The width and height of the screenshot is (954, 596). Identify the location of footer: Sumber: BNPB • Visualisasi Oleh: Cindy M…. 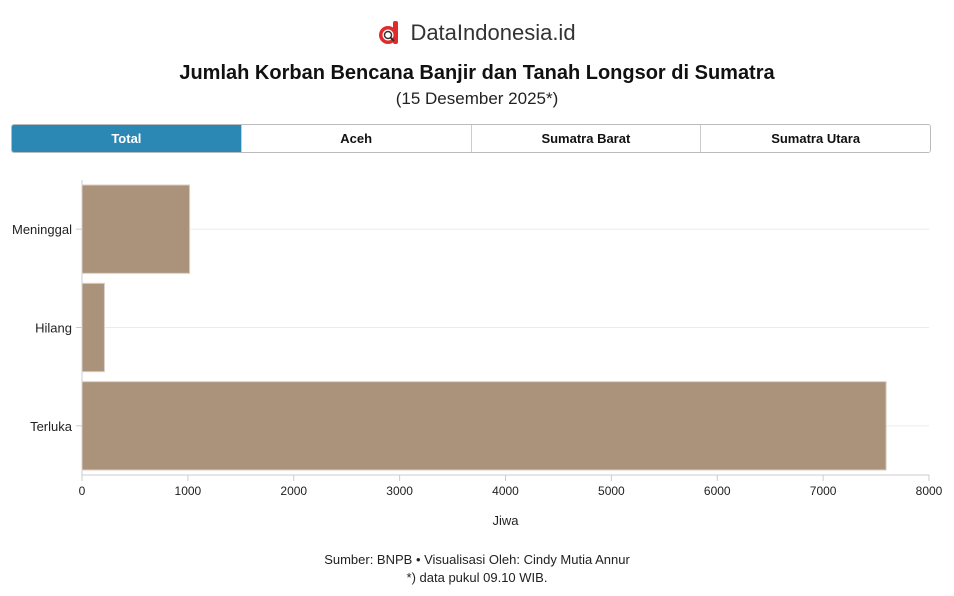
(477, 569).